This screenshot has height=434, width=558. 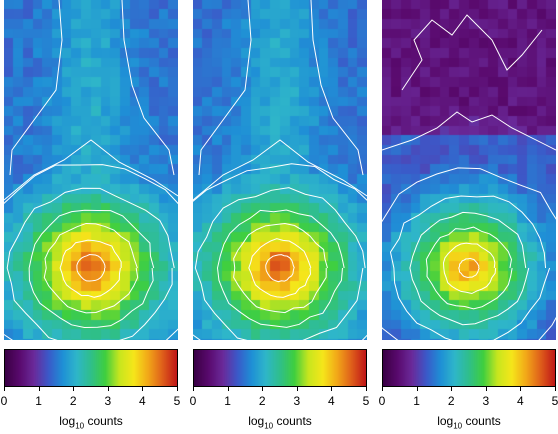 I want to click on colorbar-label-1: log10 counts, so click(x=91, y=422).